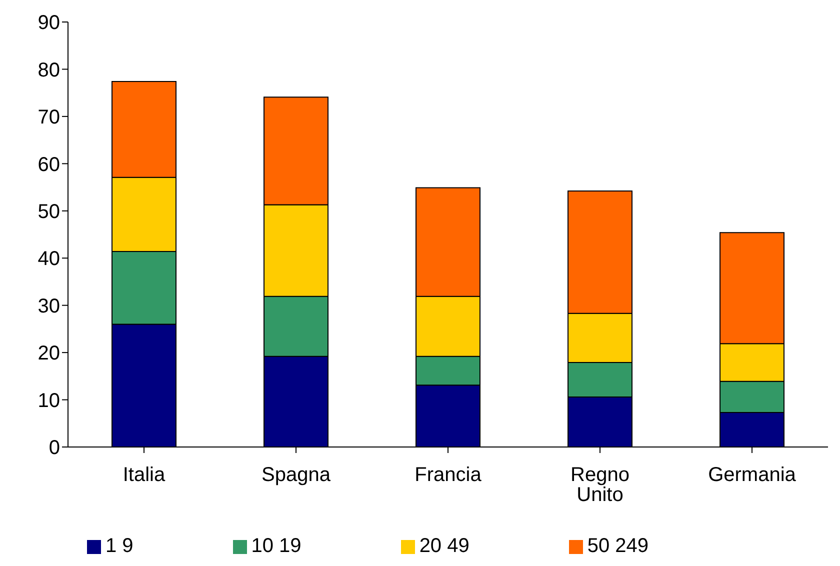 This screenshot has width=840, height=566. What do you see at coordinates (276, 546) in the screenshot?
I see `legend-label: 10 19` at bounding box center [276, 546].